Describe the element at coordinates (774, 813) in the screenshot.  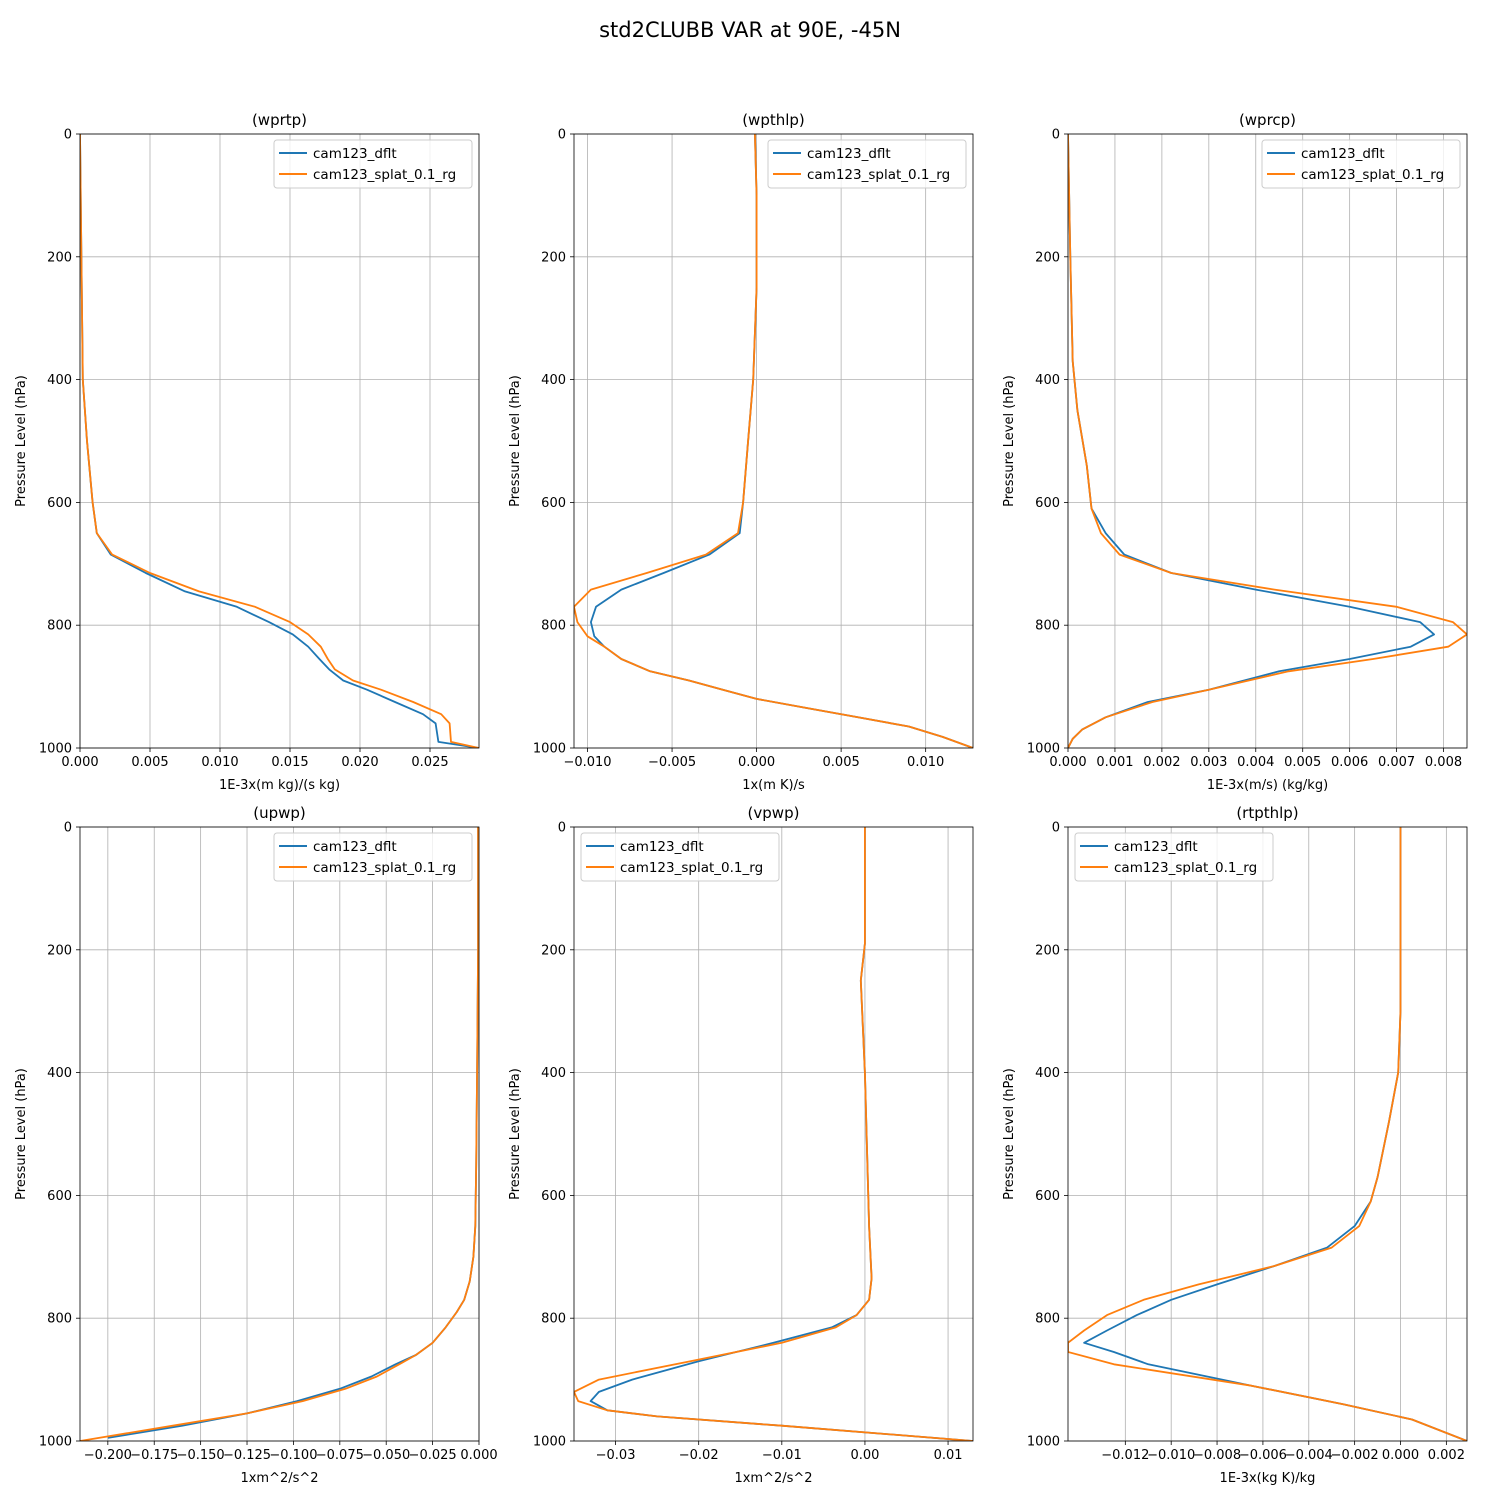
I see `chart-title: (vpwp)` at that location.